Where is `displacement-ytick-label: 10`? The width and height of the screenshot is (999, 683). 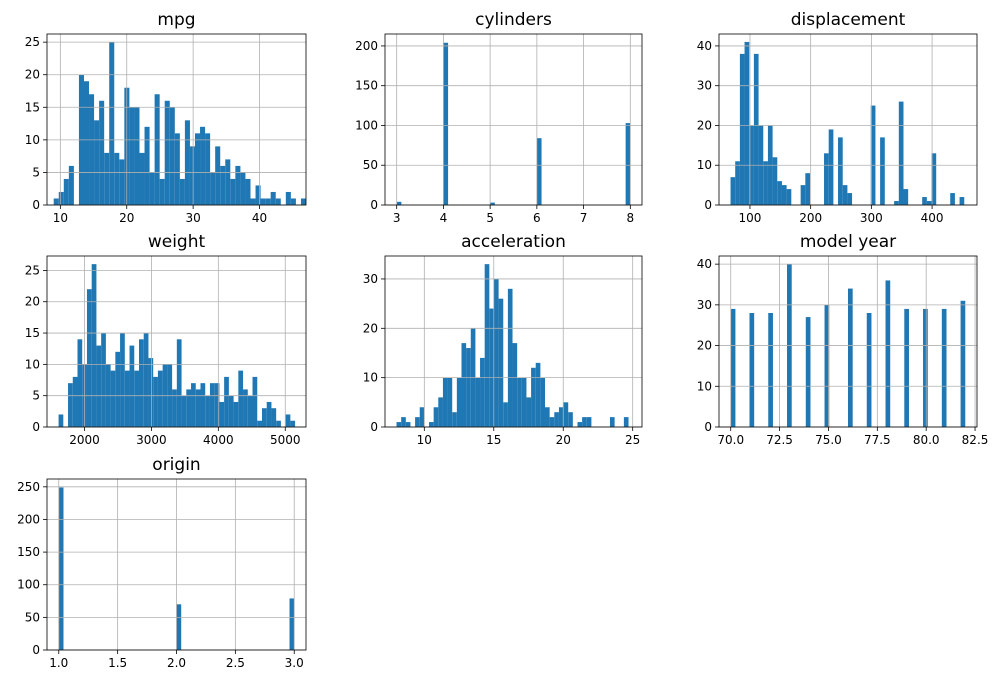 displacement-ytick-label: 10 is located at coordinates (704, 165).